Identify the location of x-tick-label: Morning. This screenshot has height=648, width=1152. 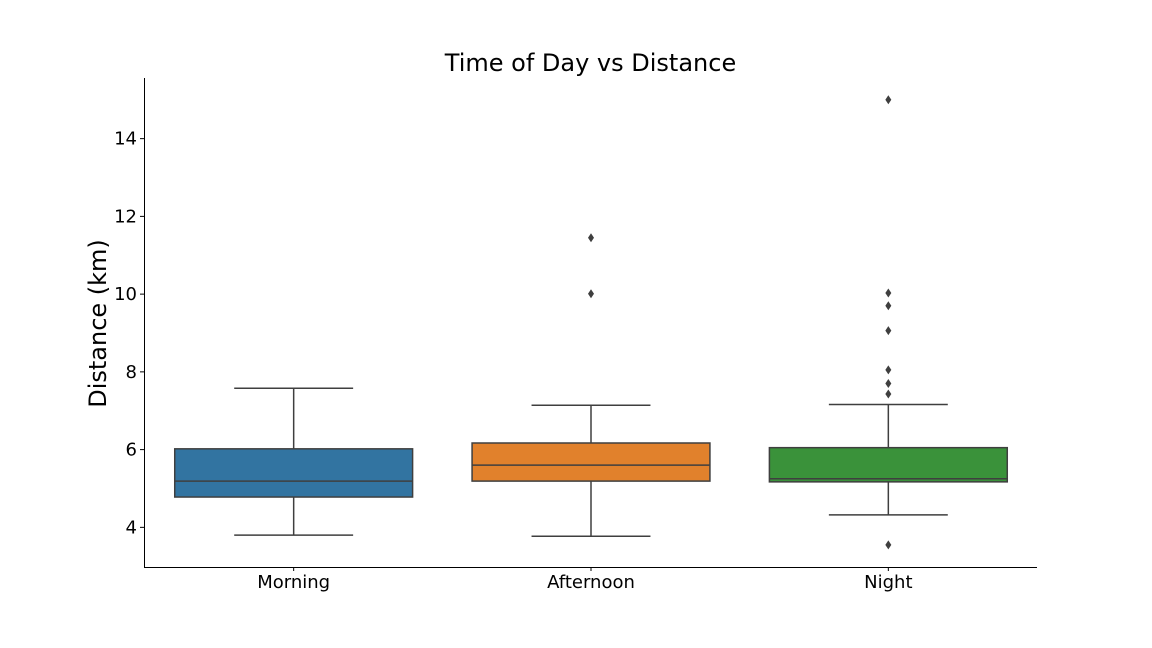
(293, 582).